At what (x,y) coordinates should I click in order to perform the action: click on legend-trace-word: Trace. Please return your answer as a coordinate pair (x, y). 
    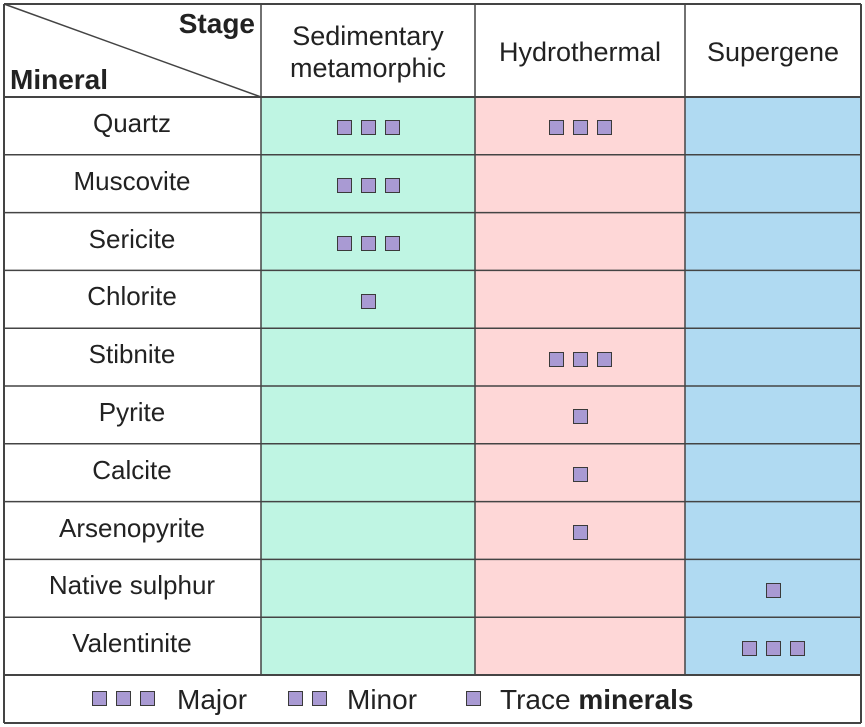
    Looking at the image, I should click on (535, 699).